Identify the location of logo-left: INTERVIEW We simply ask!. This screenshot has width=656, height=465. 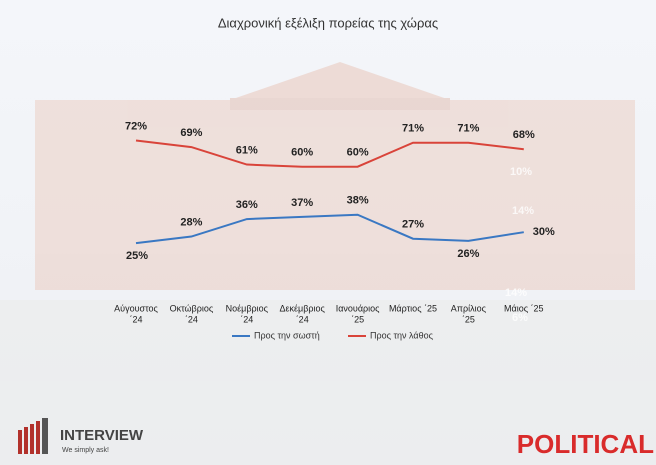
(81, 436).